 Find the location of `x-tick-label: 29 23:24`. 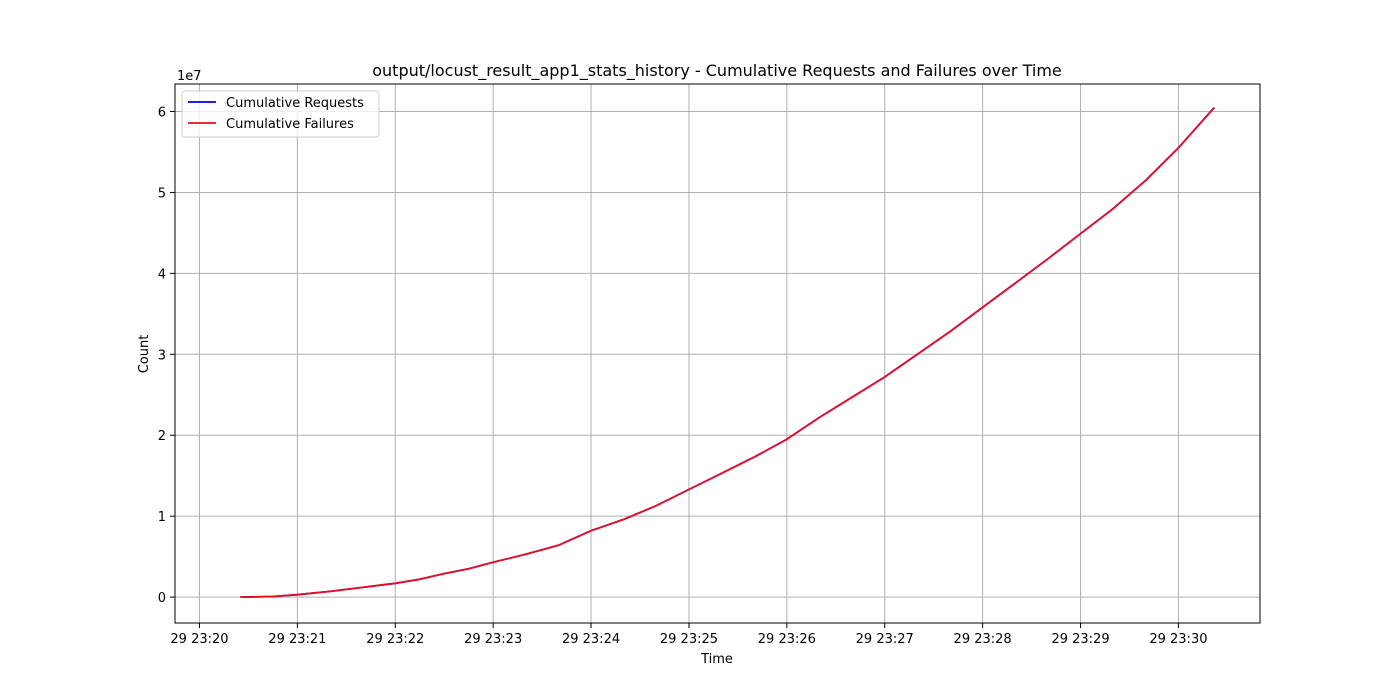

x-tick-label: 29 23:24 is located at coordinates (591, 639).